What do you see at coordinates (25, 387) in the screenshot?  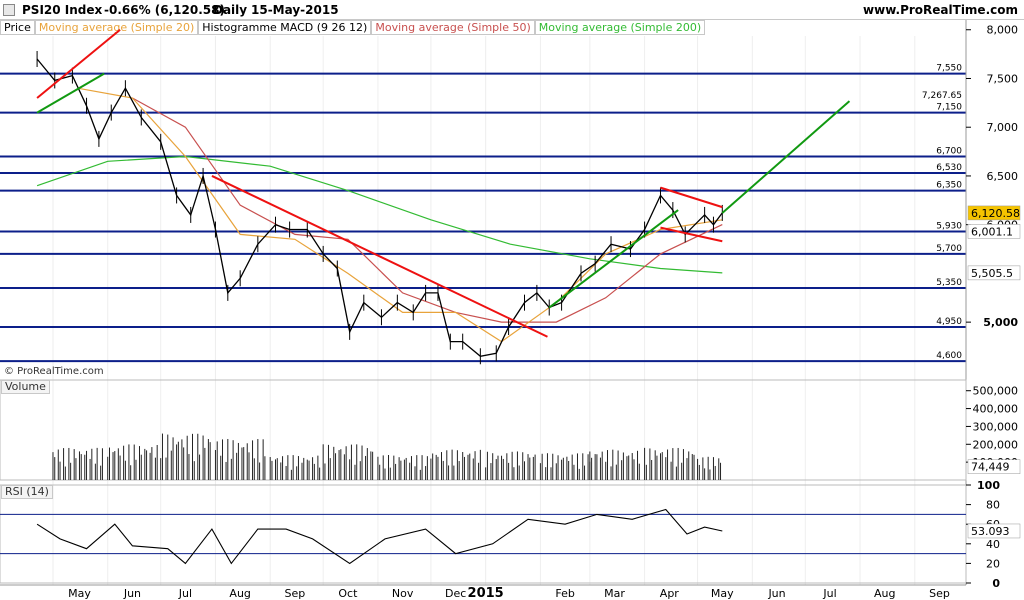 I see `volume-panel-title: Volume` at bounding box center [25, 387].